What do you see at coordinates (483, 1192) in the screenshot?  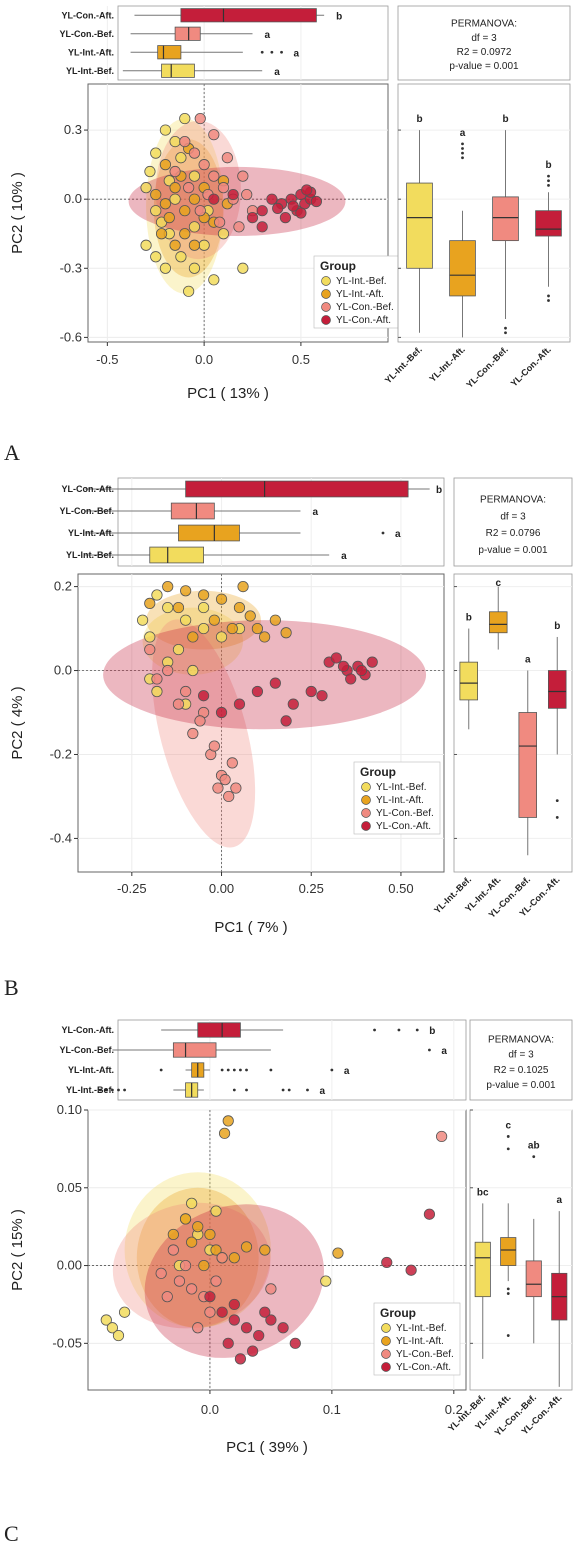 I see `pc2-significance: bc` at bounding box center [483, 1192].